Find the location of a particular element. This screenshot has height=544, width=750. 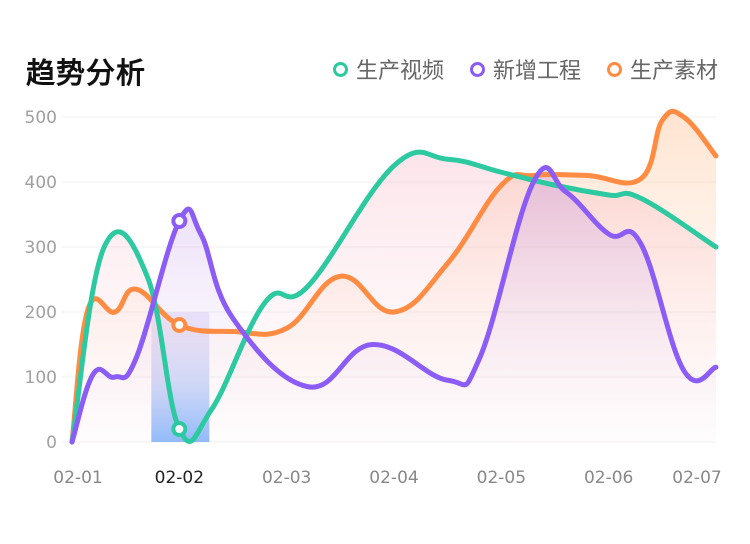

y-tick-label: 100 is located at coordinates (41, 378).